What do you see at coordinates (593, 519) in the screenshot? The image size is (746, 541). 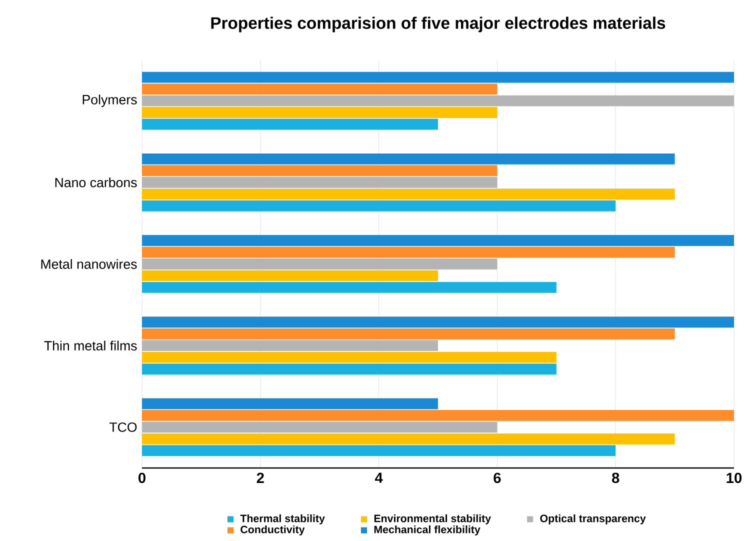 I see `legend-label: Optical transparency` at bounding box center [593, 519].